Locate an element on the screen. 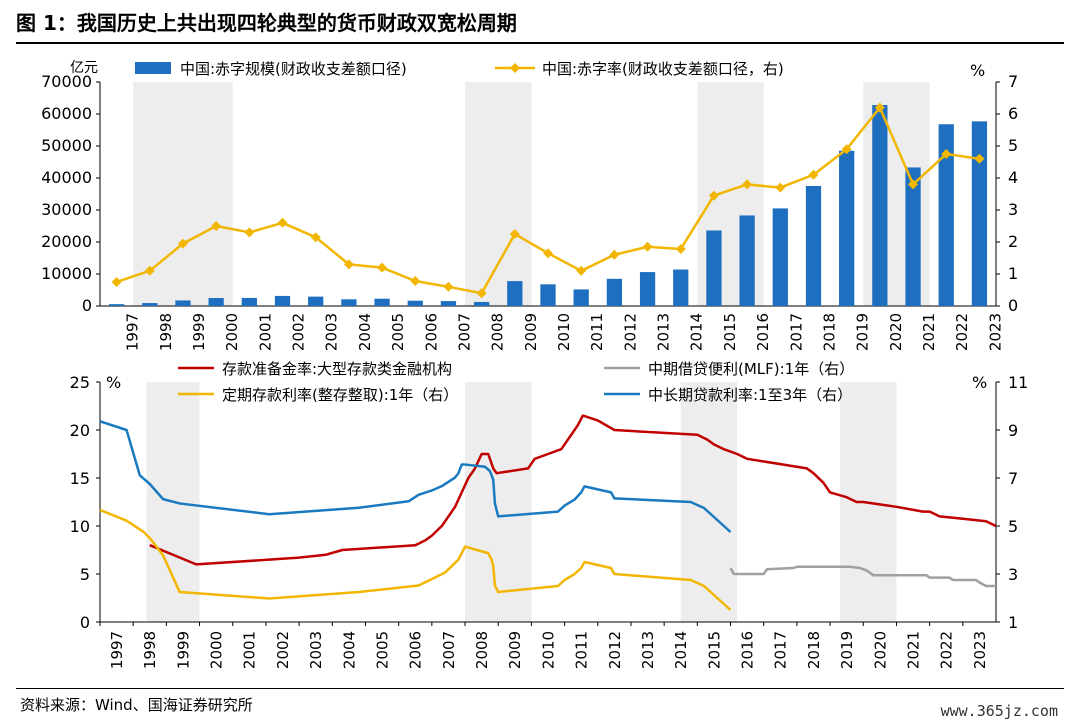 This screenshot has width=1080, height=726. chart1-xtick-label: 2007 is located at coordinates (464, 332).